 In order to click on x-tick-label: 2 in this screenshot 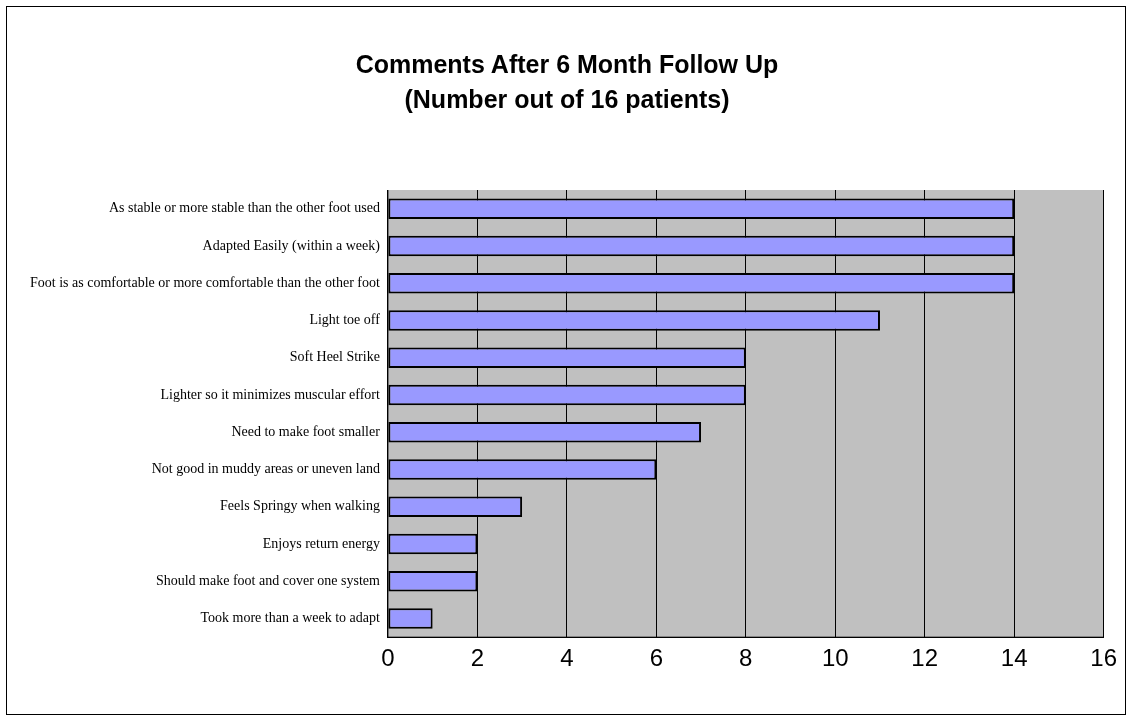, I will do `click(477, 658)`.